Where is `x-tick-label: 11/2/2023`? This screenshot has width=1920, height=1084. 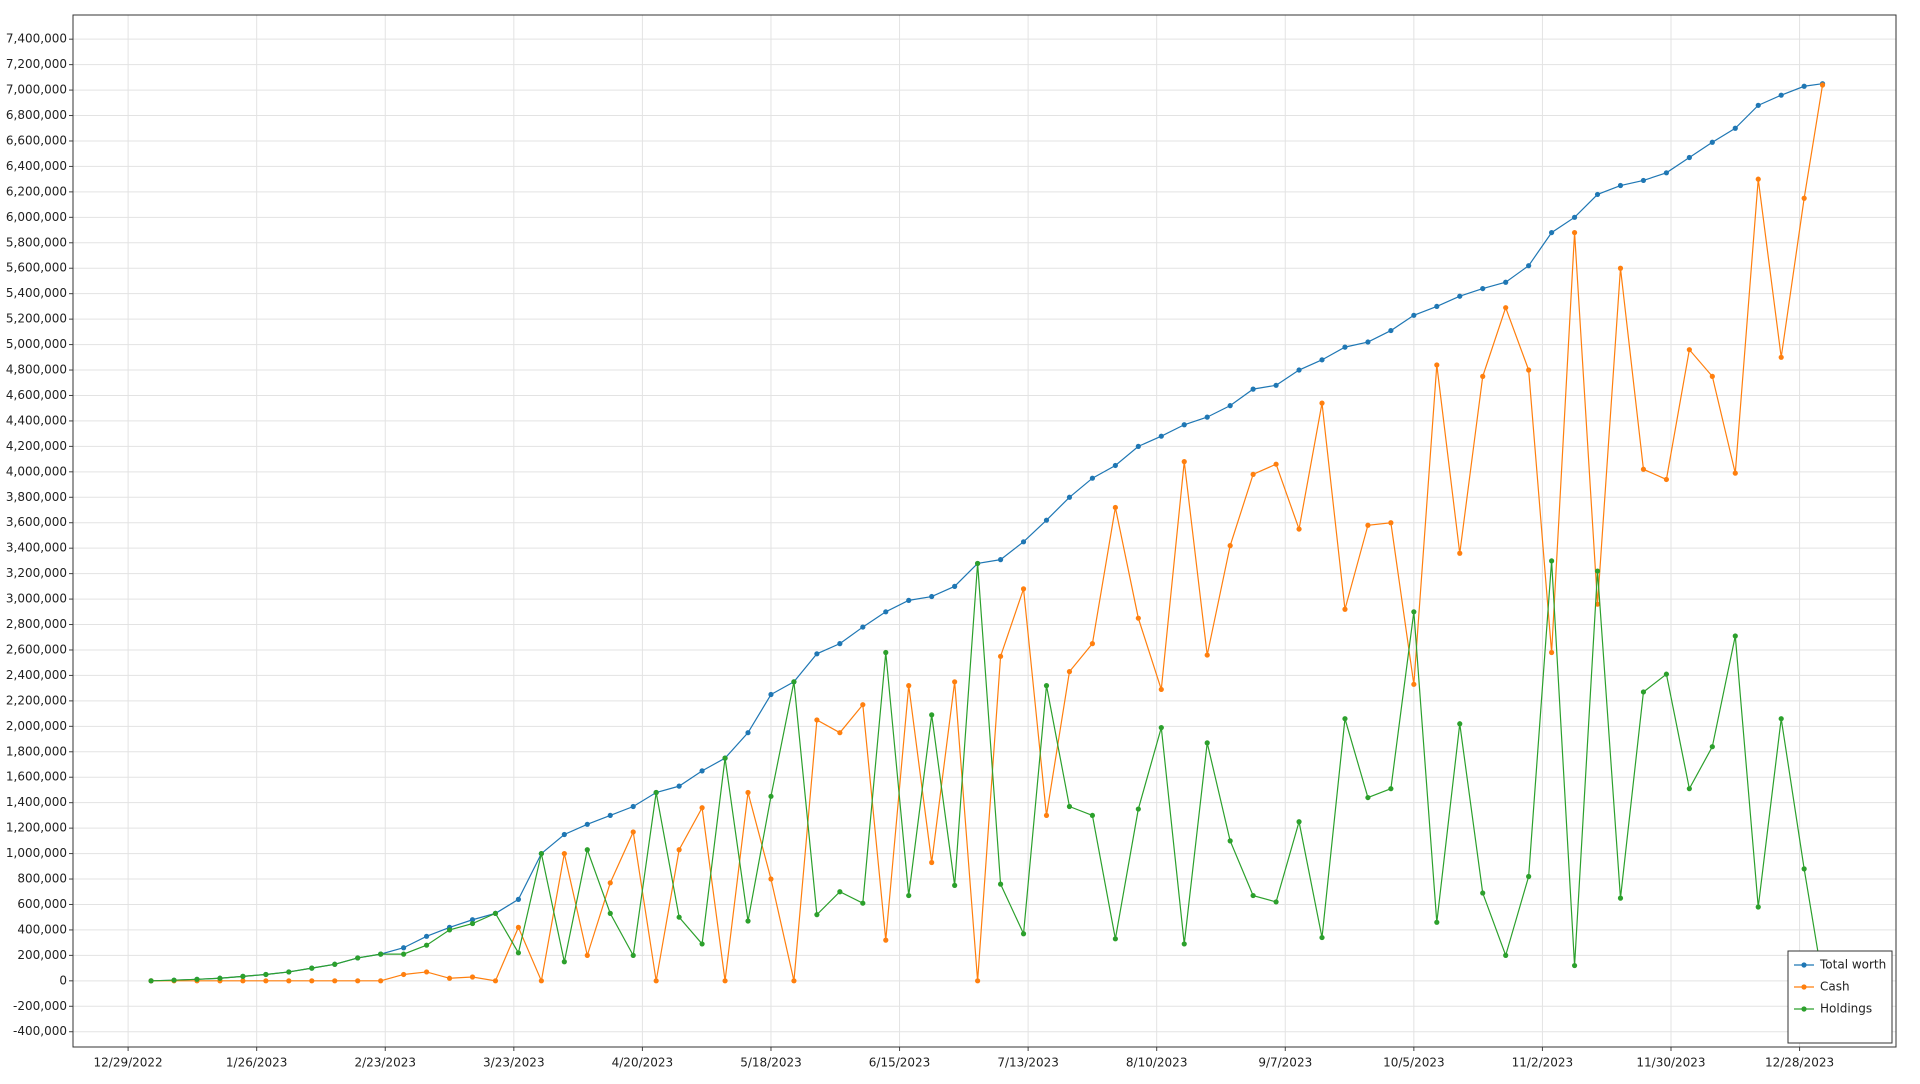 x-tick-label: 11/2/2023 is located at coordinates (1543, 1063).